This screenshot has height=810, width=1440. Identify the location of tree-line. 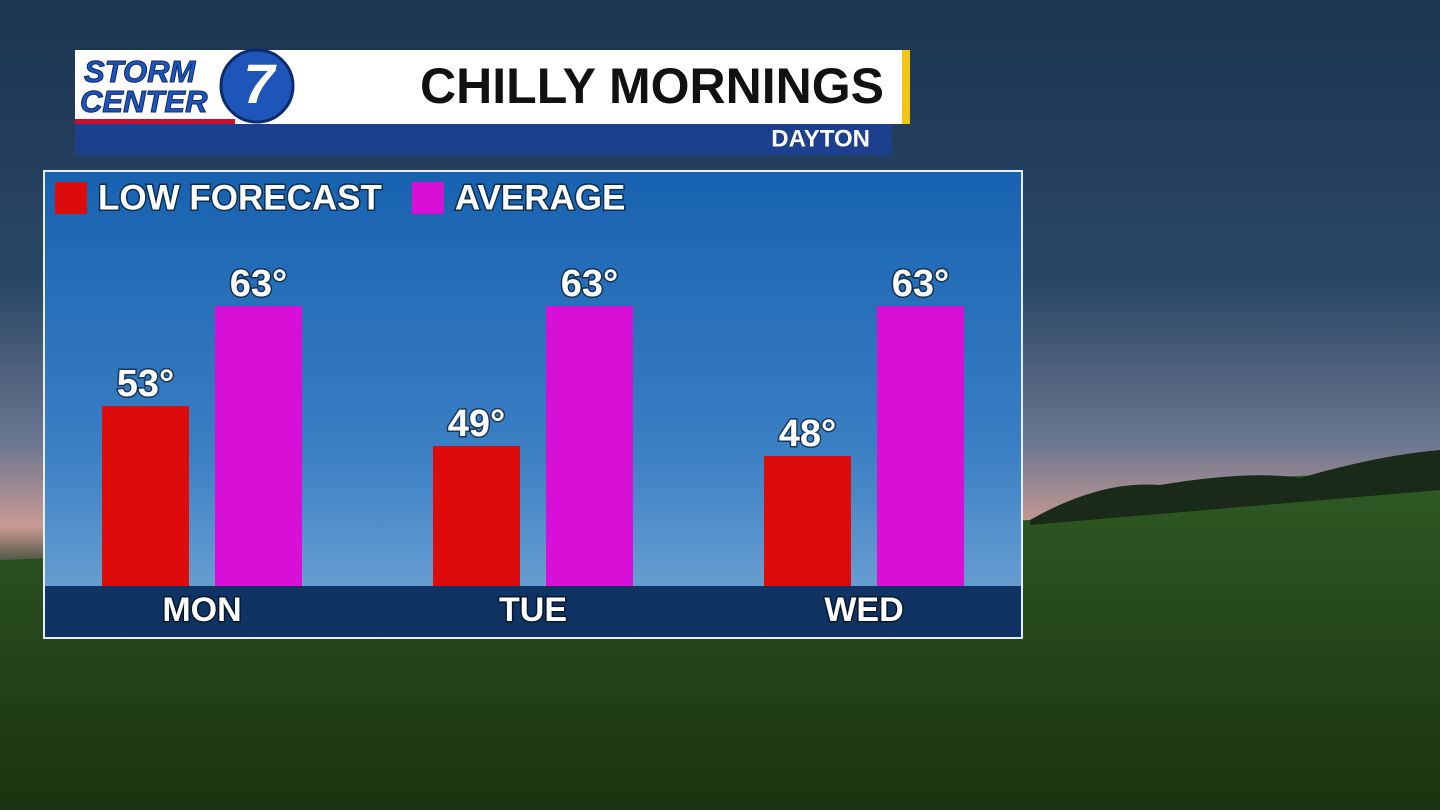
(1235, 487).